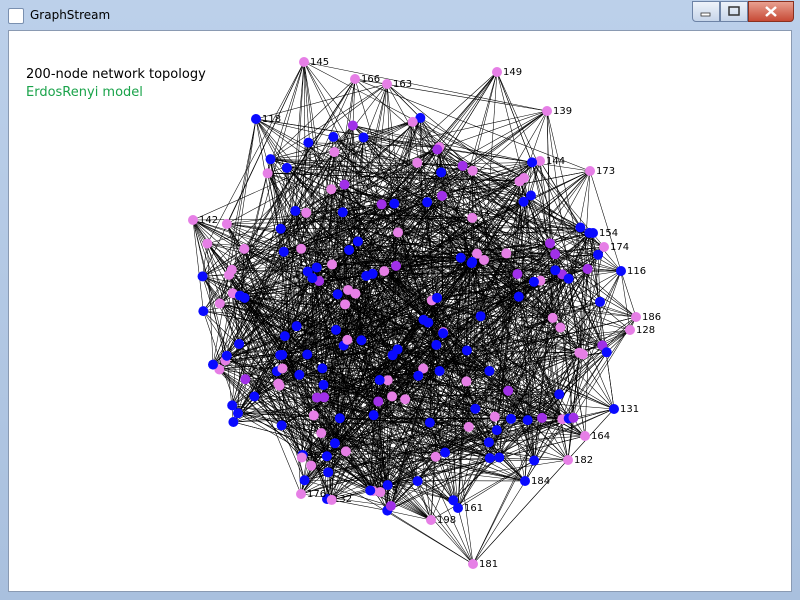  What do you see at coordinates (706, 11) in the screenshot?
I see `minimize-button` at bounding box center [706, 11].